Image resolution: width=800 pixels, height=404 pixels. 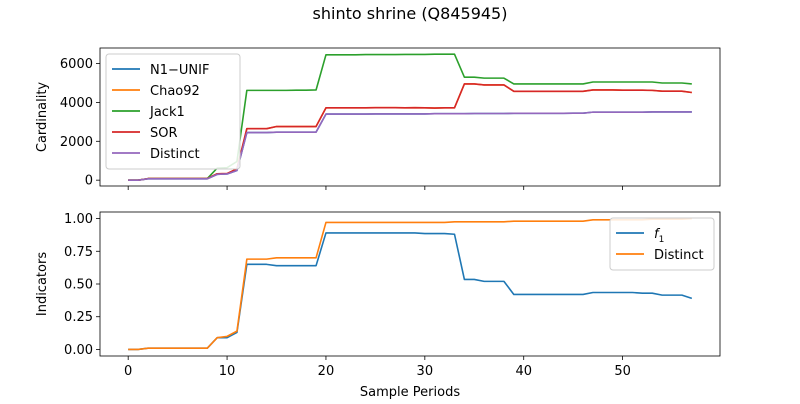 I want to click on legend-label-chao92: Chao92, so click(x=175, y=91).